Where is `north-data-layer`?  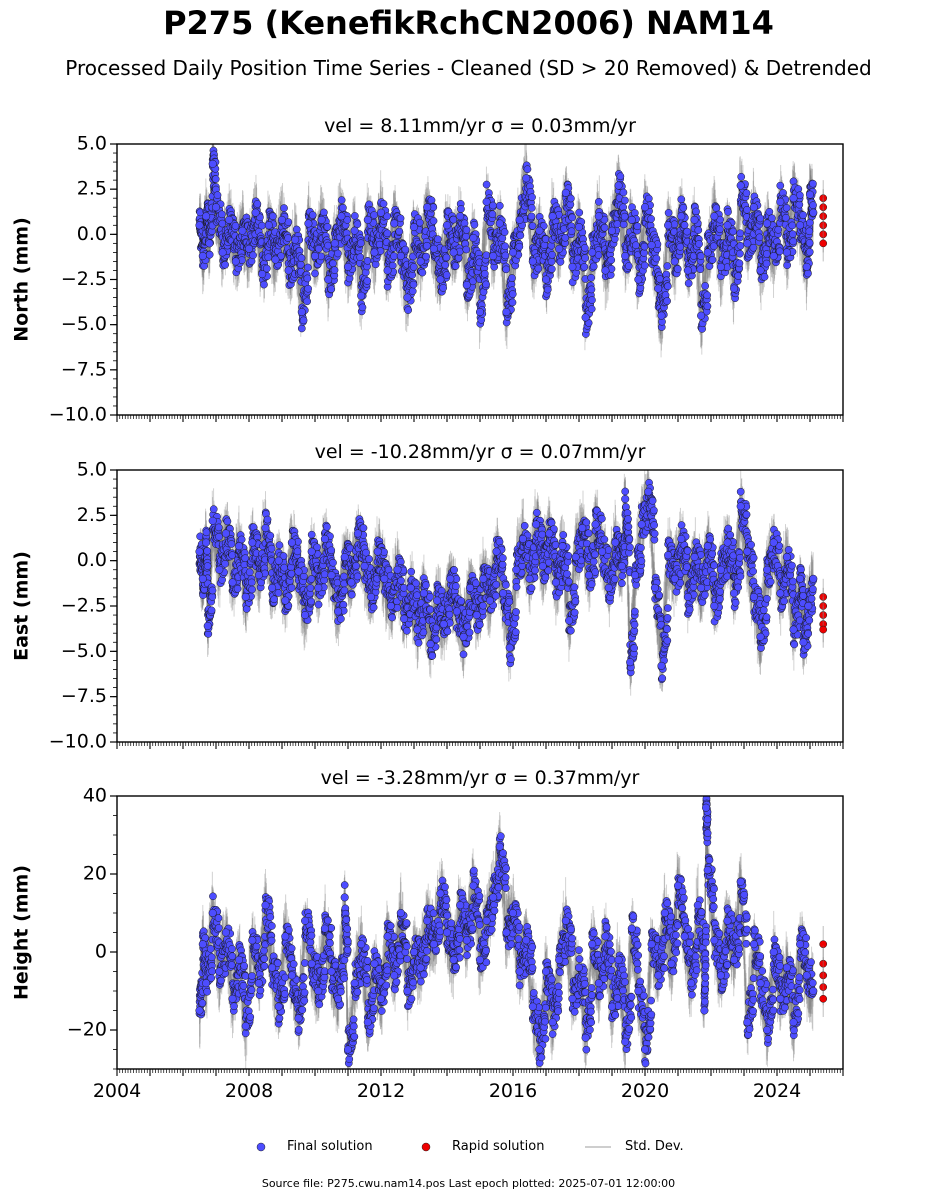
north-data-layer is located at coordinates (511, 251).